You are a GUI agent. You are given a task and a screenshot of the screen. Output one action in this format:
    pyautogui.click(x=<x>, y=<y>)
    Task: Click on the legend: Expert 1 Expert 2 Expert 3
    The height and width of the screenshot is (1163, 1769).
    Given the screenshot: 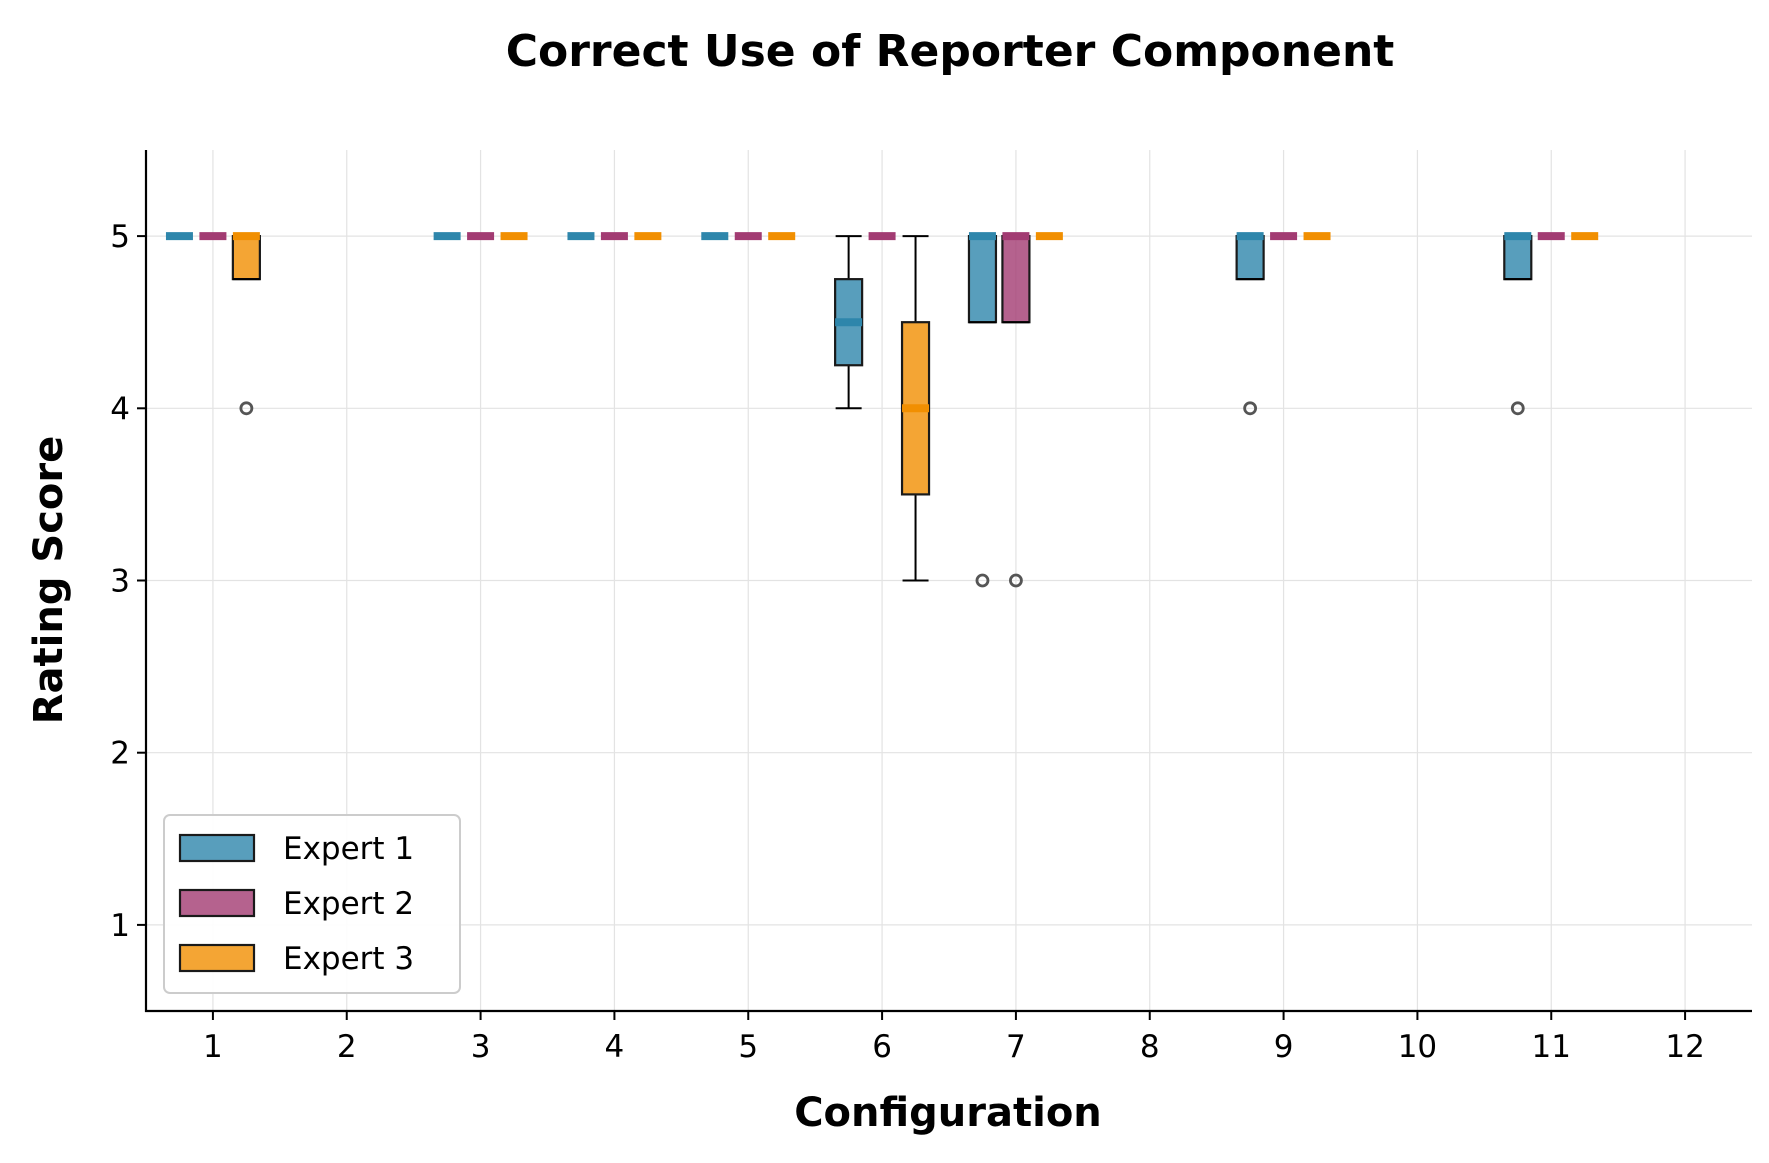 What is the action you would take?
    pyautogui.click(x=312, y=904)
    